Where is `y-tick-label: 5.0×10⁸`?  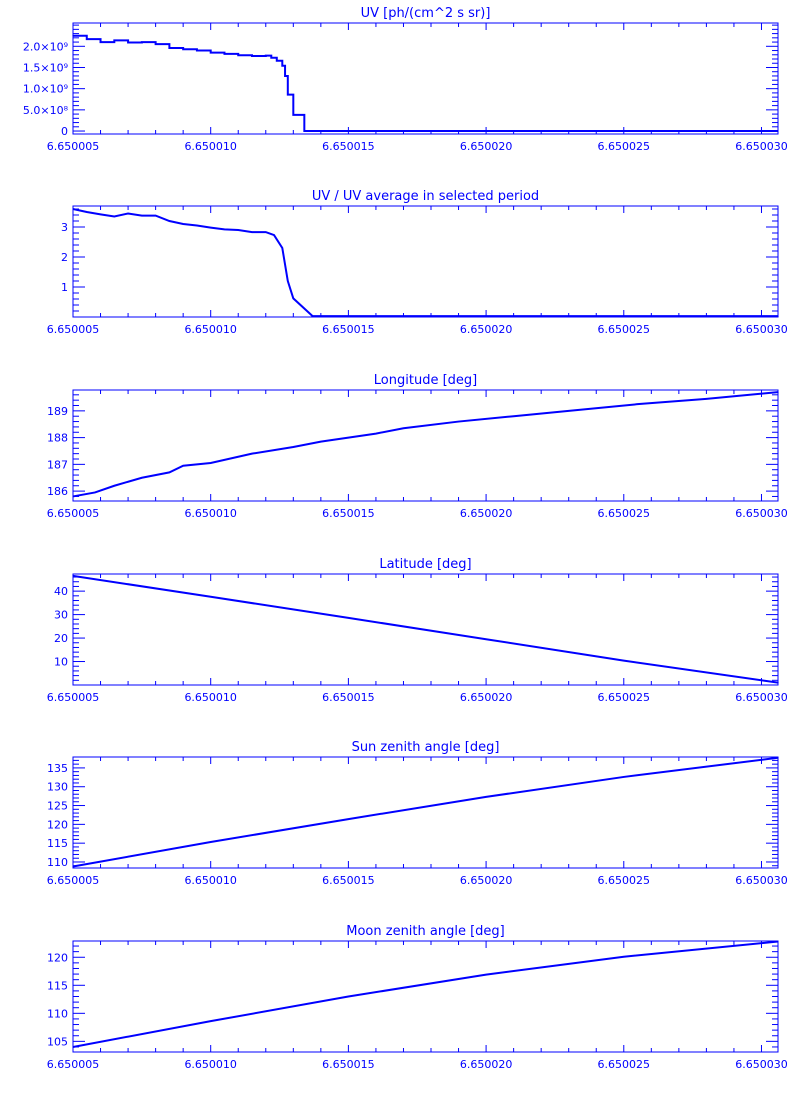
y-tick-label: 5.0×10⁸ is located at coordinates (46, 110).